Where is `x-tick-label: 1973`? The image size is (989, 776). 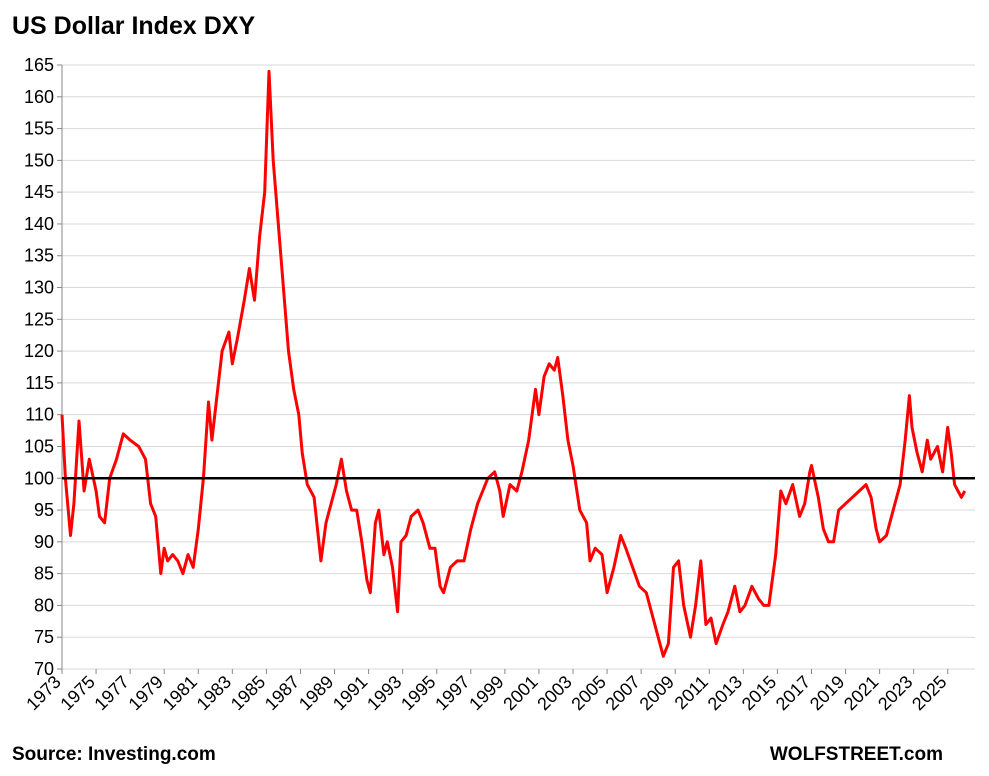 x-tick-label: 1973 is located at coordinates (43, 693).